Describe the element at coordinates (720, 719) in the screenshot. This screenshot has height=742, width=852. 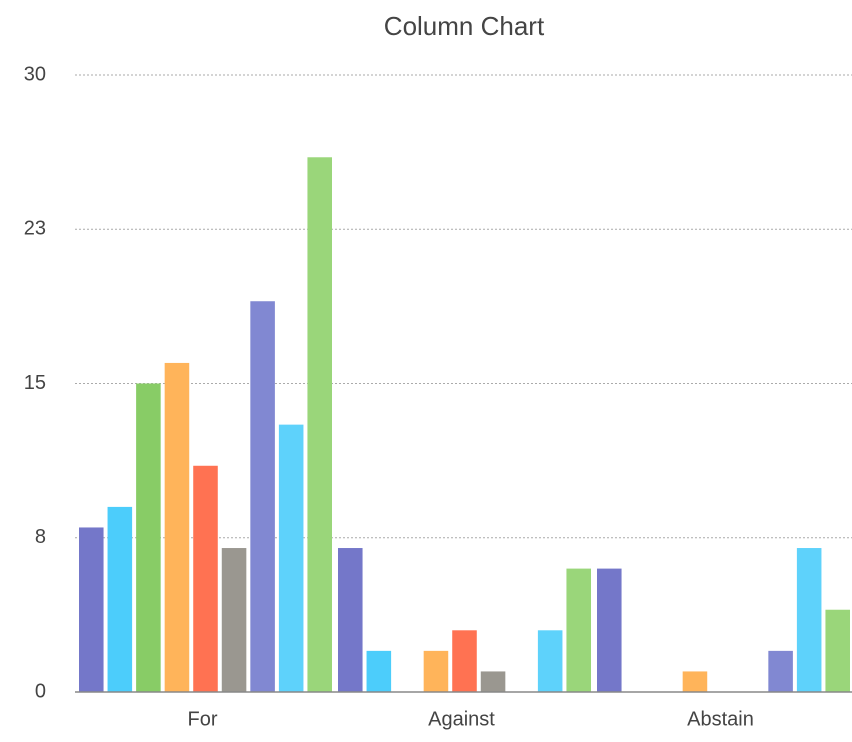
I see `x-tick-label: Abstain` at that location.